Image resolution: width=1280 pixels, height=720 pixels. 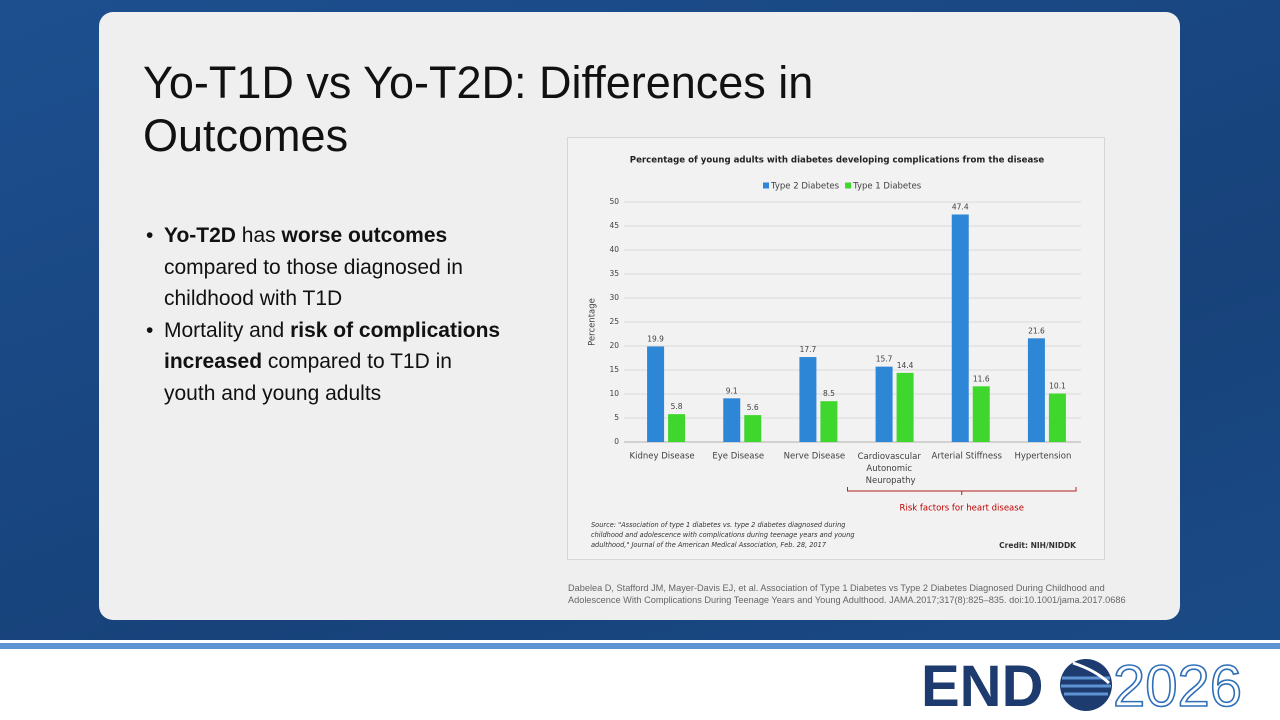 What do you see at coordinates (200, 235) in the screenshot?
I see `bullet-text: Yo-T2D` at bounding box center [200, 235].